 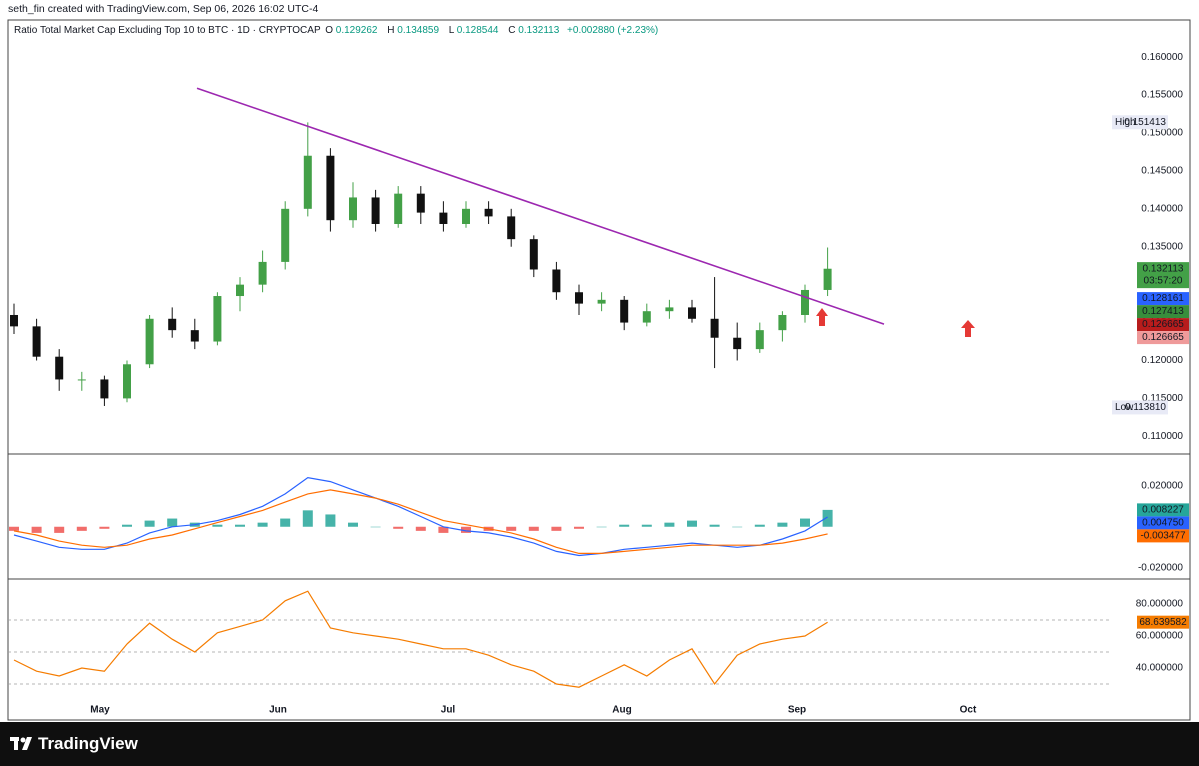 I want to click on price-label: 0.127413, so click(x=1163, y=311).